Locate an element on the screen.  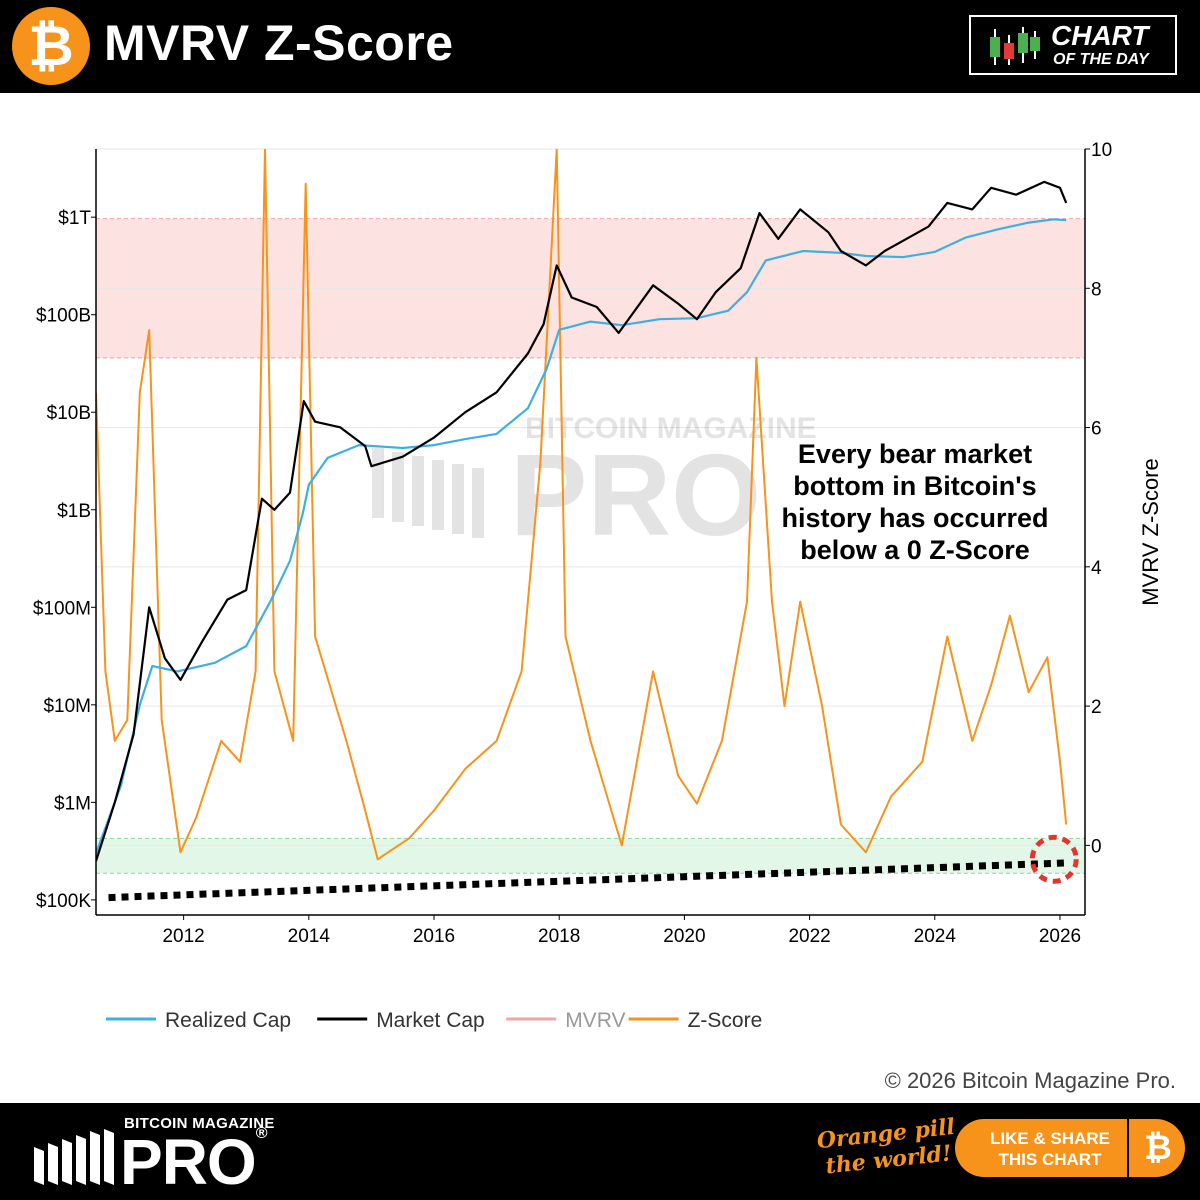
left-tick-label: $100M is located at coordinates (62, 608).